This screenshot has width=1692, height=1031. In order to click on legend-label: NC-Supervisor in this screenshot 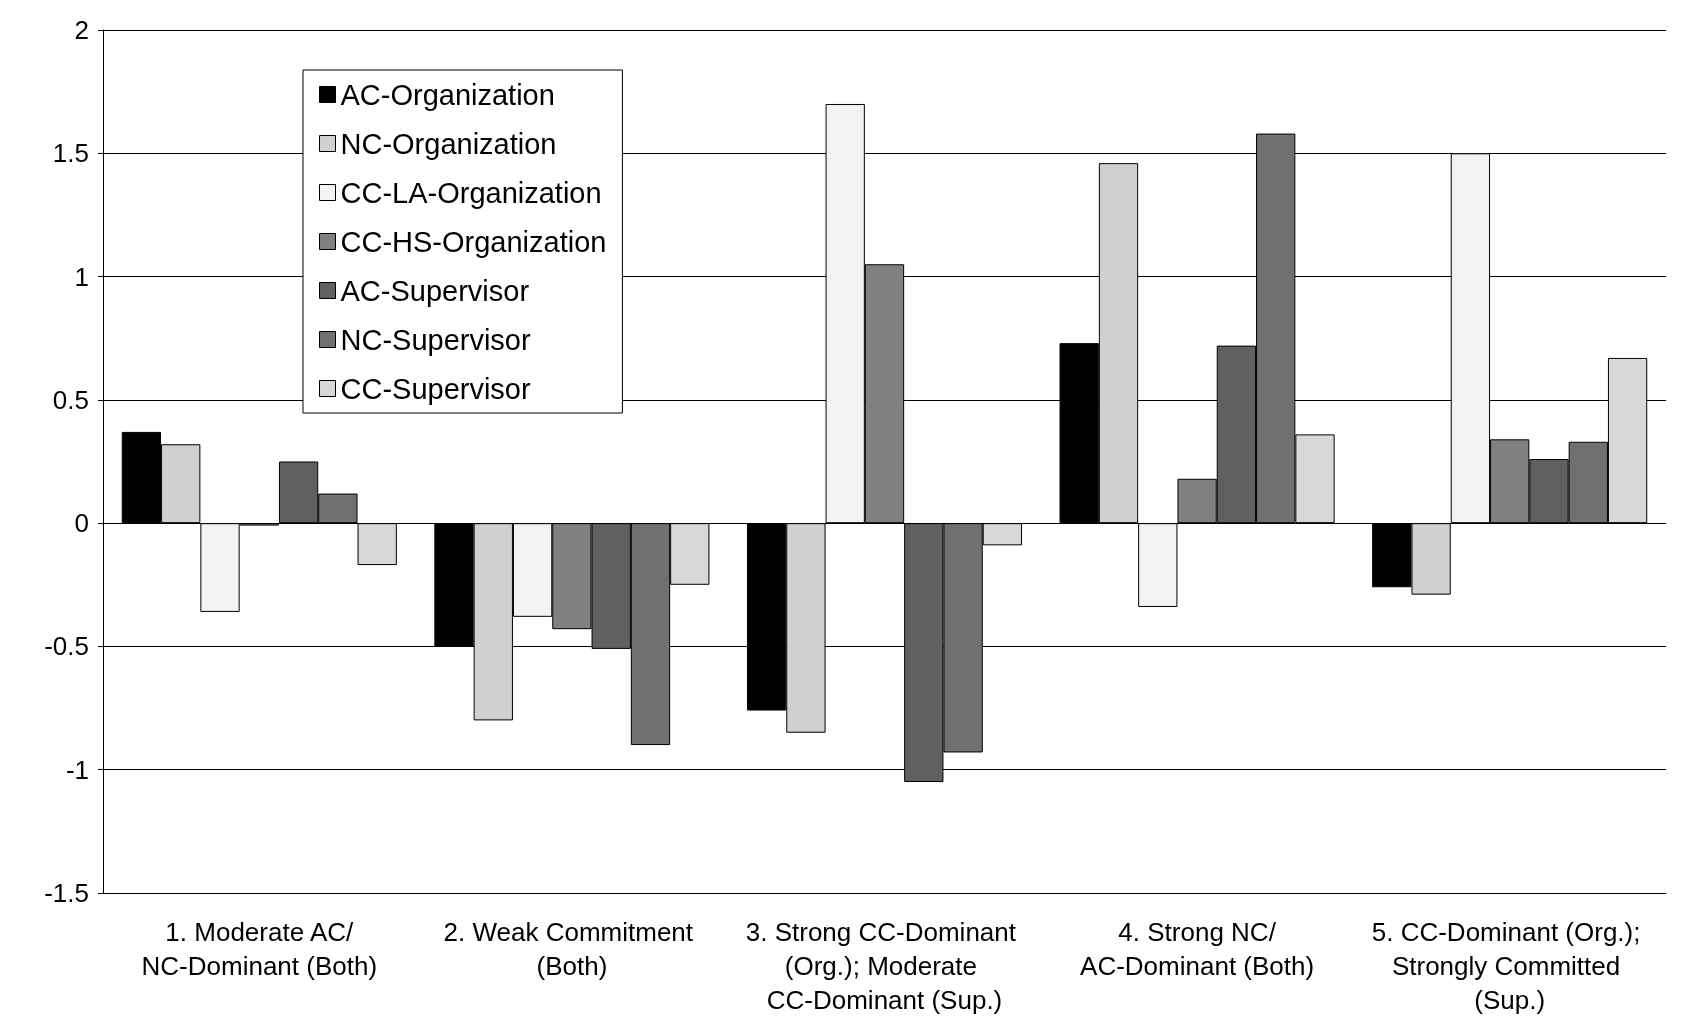, I will do `click(435, 339)`.